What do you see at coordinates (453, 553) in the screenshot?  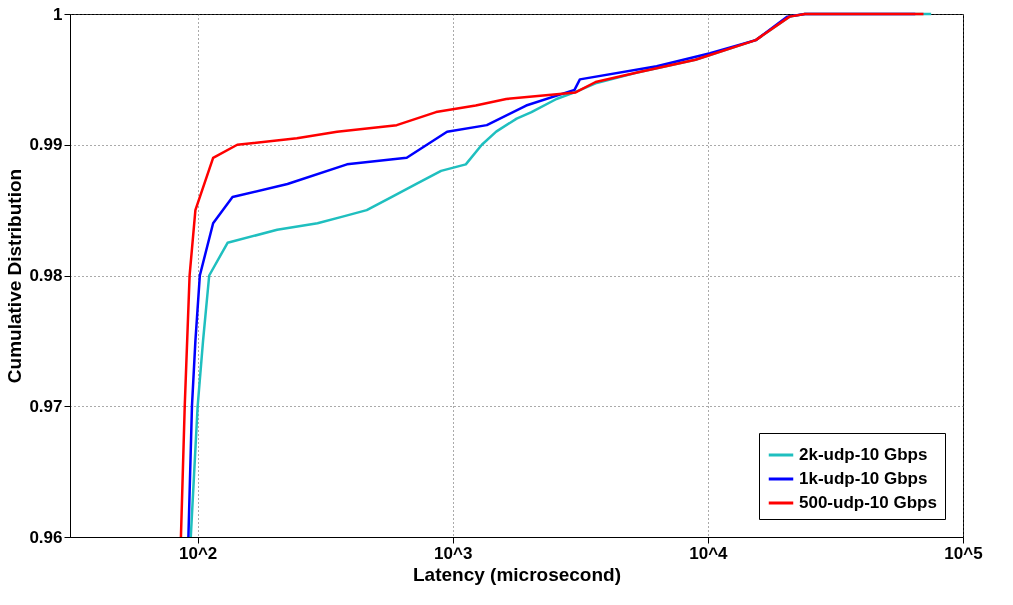 I see `x-tick-label: 10^3` at bounding box center [453, 553].